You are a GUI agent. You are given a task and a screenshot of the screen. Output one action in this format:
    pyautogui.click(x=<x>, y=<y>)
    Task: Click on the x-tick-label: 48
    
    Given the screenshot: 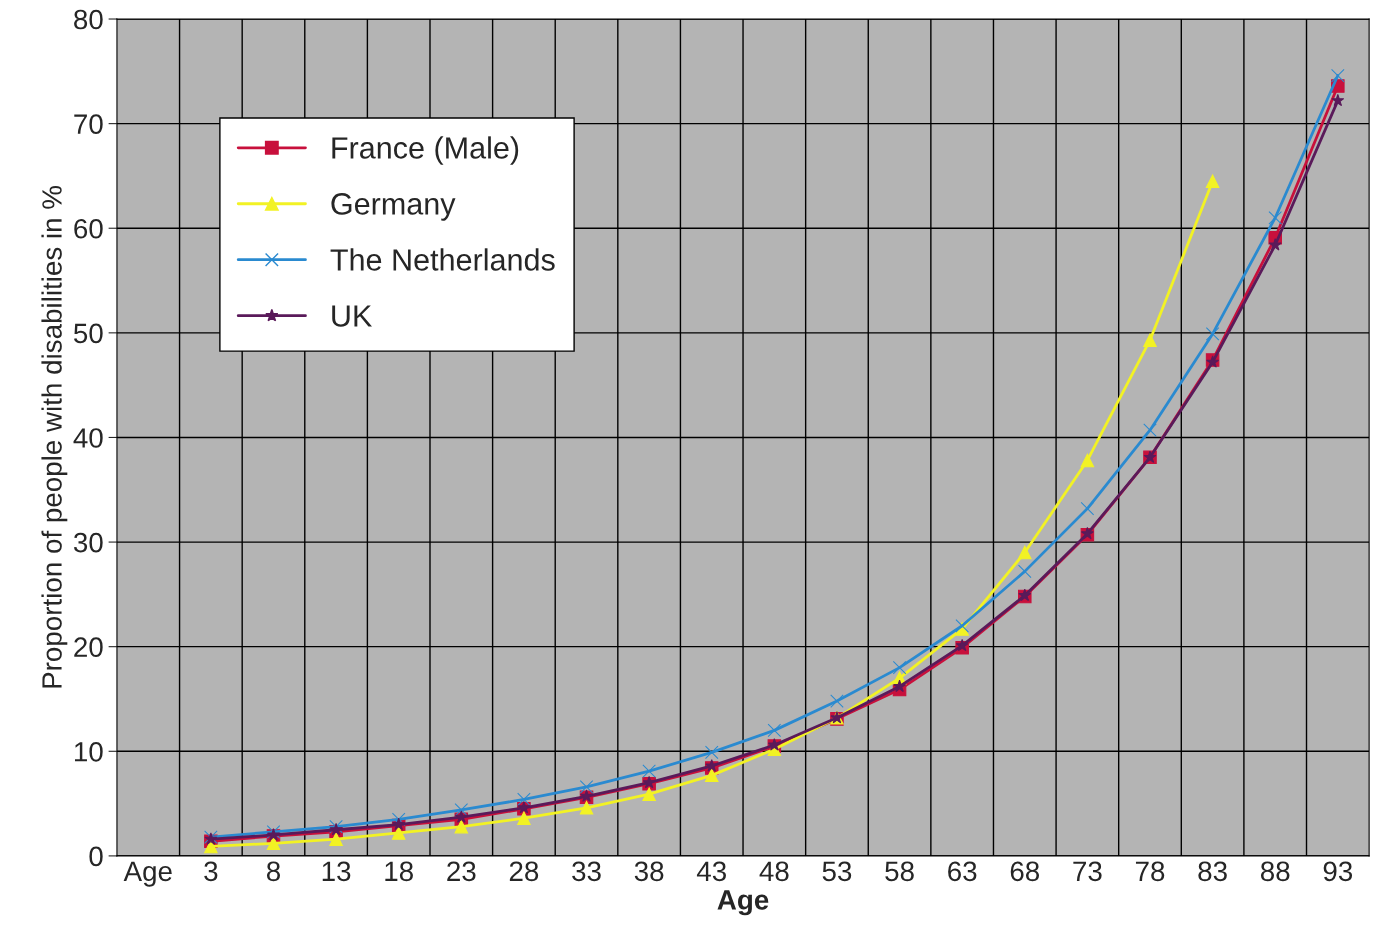 What is the action you would take?
    pyautogui.click(x=774, y=871)
    